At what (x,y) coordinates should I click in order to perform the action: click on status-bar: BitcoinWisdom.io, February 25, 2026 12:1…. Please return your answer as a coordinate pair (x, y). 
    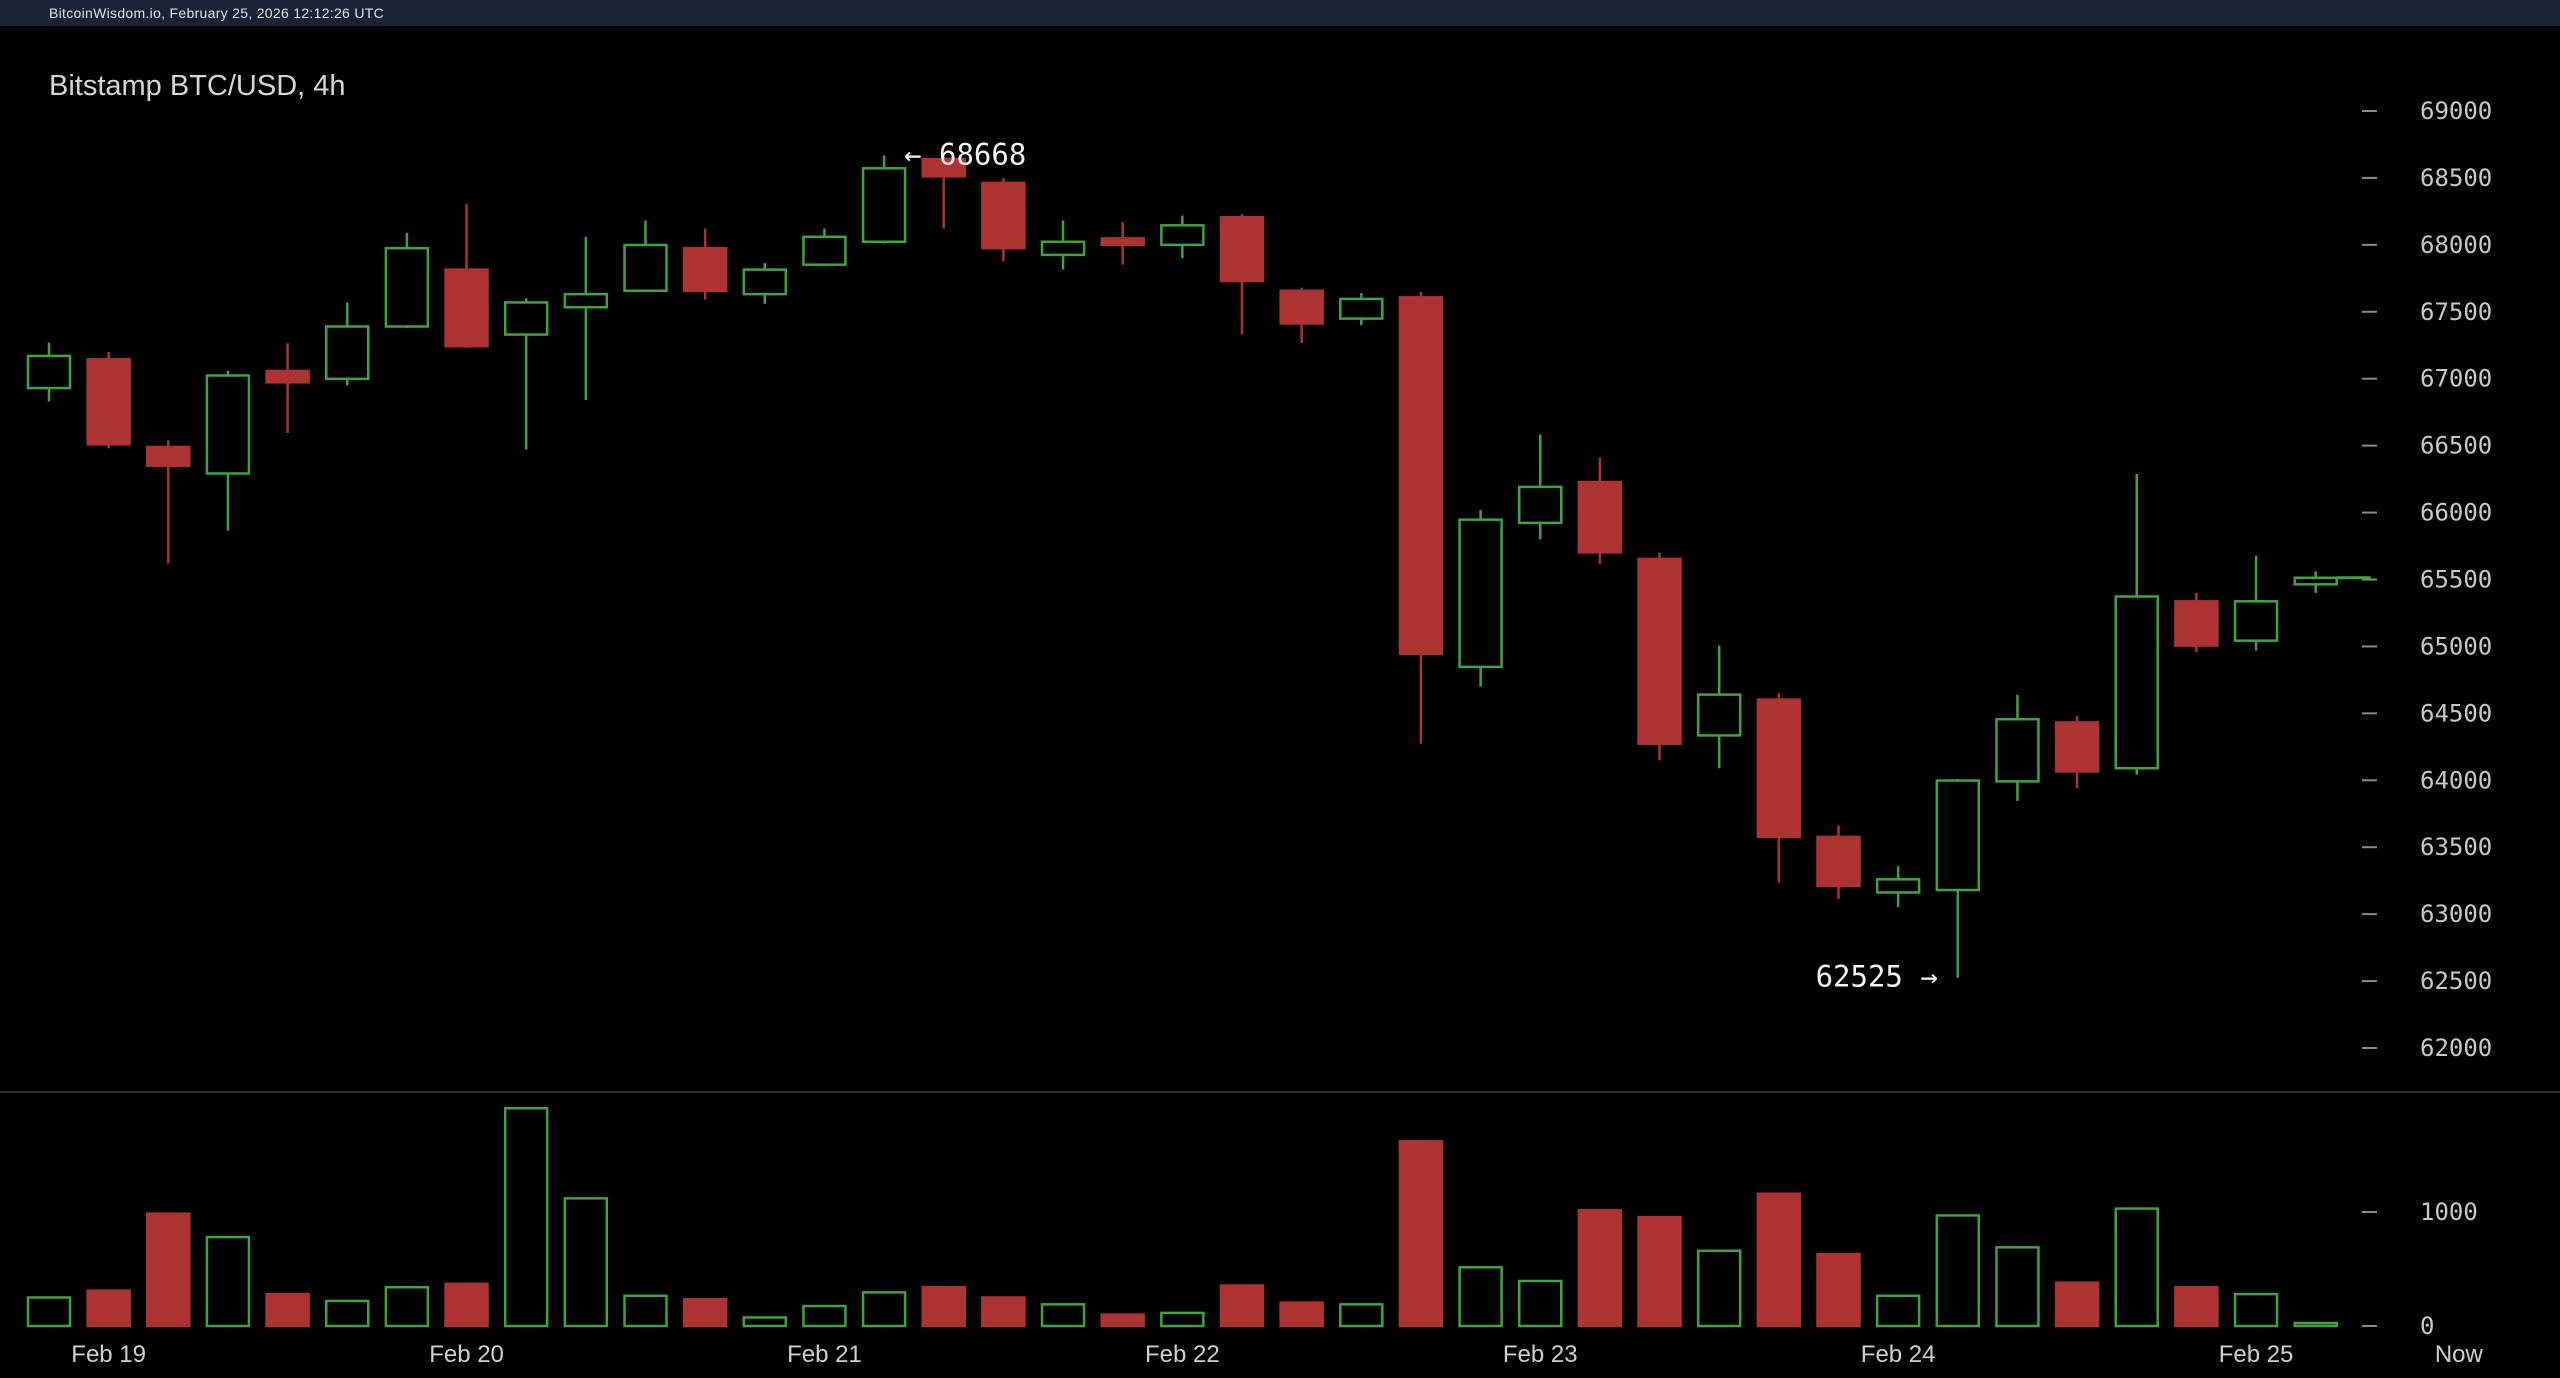
    Looking at the image, I should click on (1280, 13).